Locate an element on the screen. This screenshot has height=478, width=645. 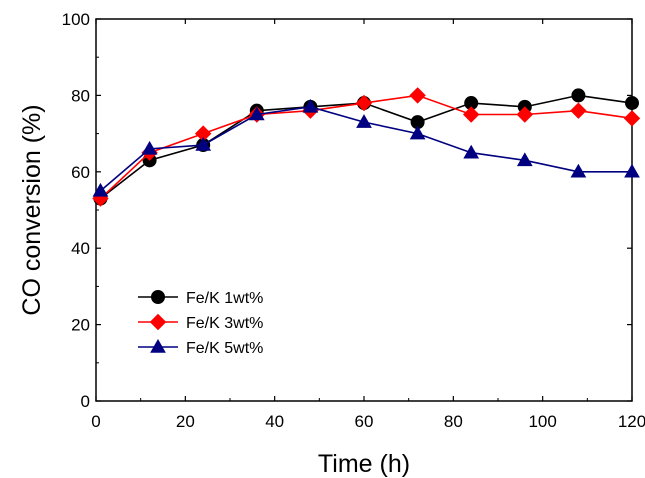
x-tick-label: 20 is located at coordinates (185, 421).